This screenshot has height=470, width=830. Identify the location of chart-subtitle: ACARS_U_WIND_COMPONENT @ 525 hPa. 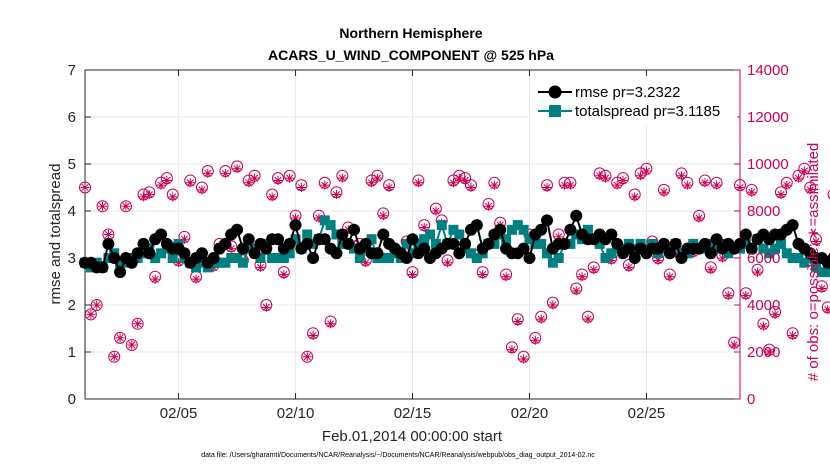
(411, 55).